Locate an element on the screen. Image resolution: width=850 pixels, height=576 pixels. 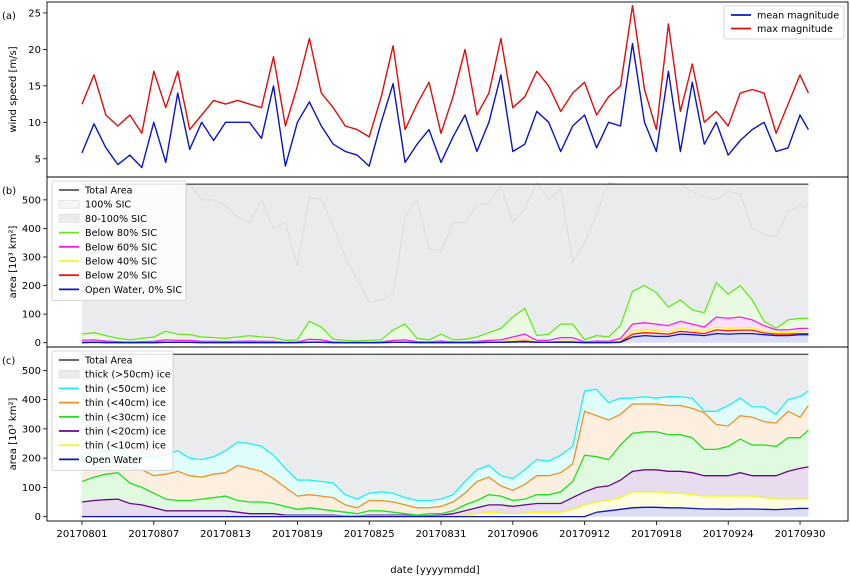
legend-label-100-sic: 100% SIC is located at coordinates (108, 205).